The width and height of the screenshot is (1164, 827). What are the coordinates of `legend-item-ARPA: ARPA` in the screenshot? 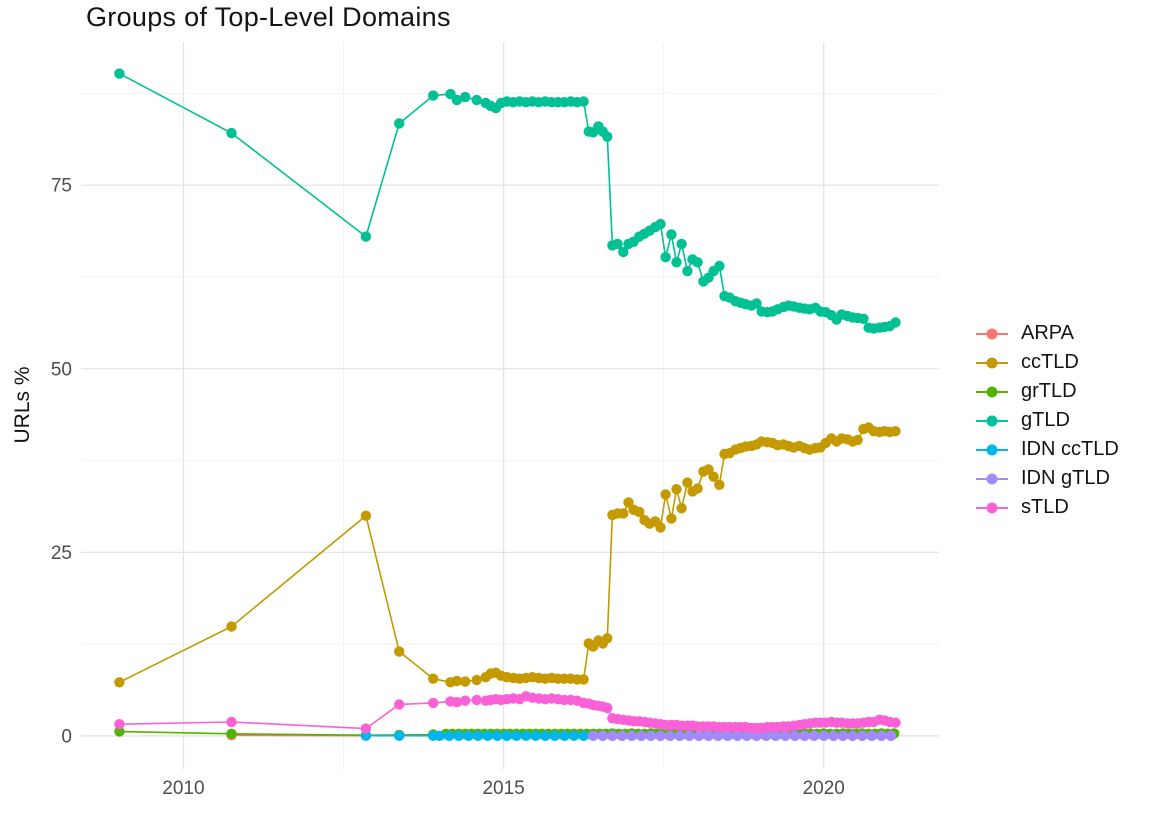 It's located at (1047, 333).